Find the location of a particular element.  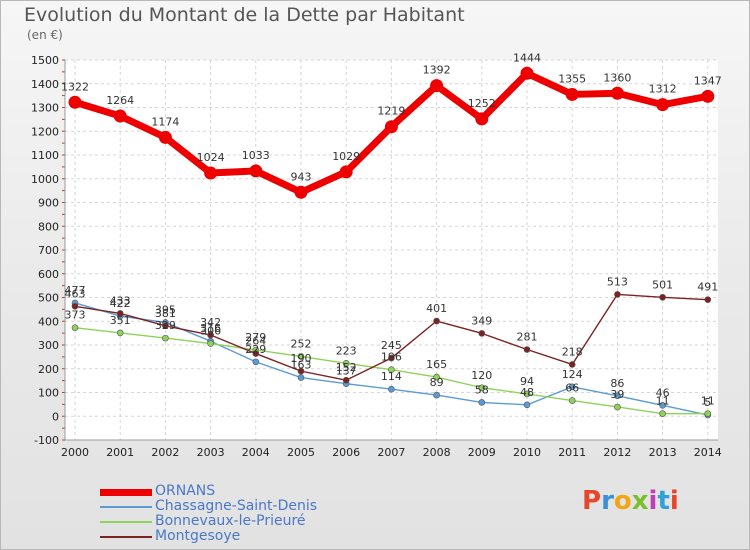

data-label: 381 is located at coordinates (165, 313).